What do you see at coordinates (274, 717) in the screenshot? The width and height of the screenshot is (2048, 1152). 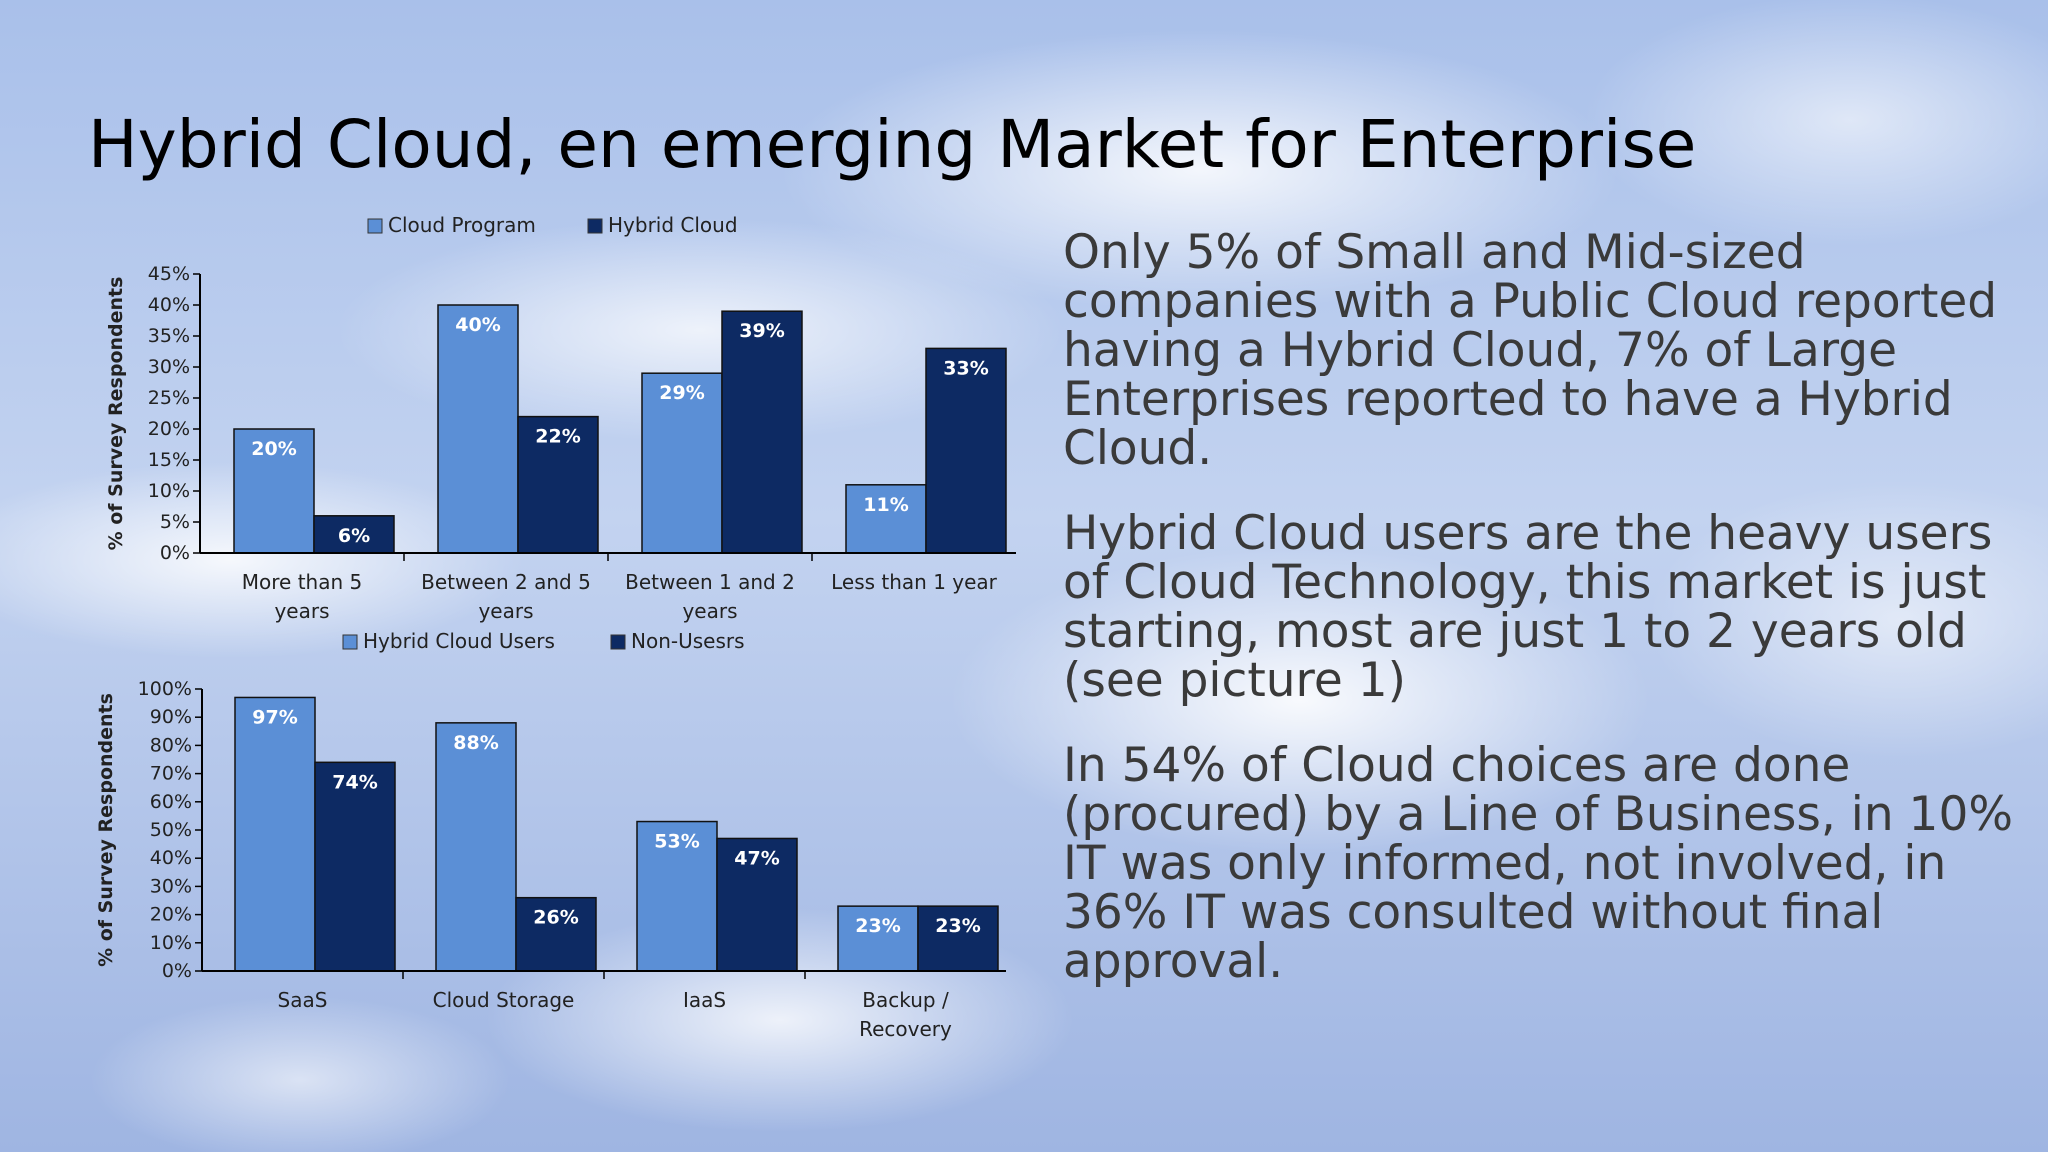 I see `bar-value-label: 97%` at bounding box center [274, 717].